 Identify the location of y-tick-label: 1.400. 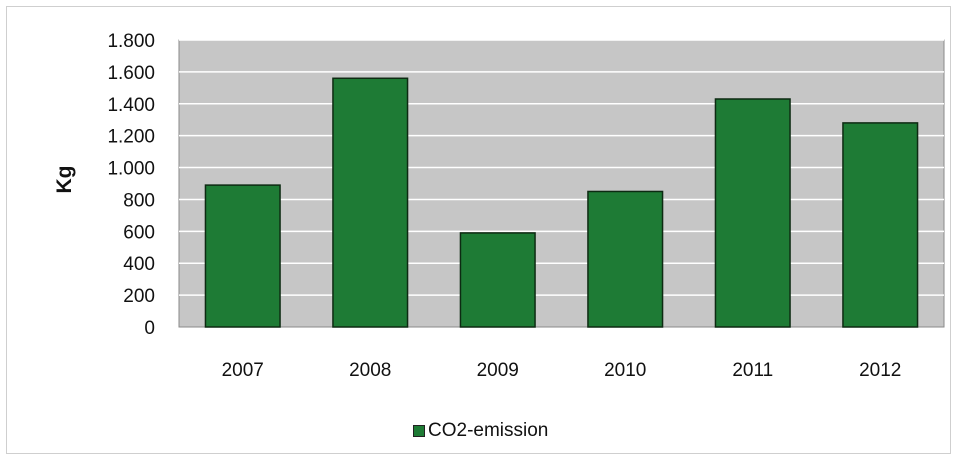
(131, 105).